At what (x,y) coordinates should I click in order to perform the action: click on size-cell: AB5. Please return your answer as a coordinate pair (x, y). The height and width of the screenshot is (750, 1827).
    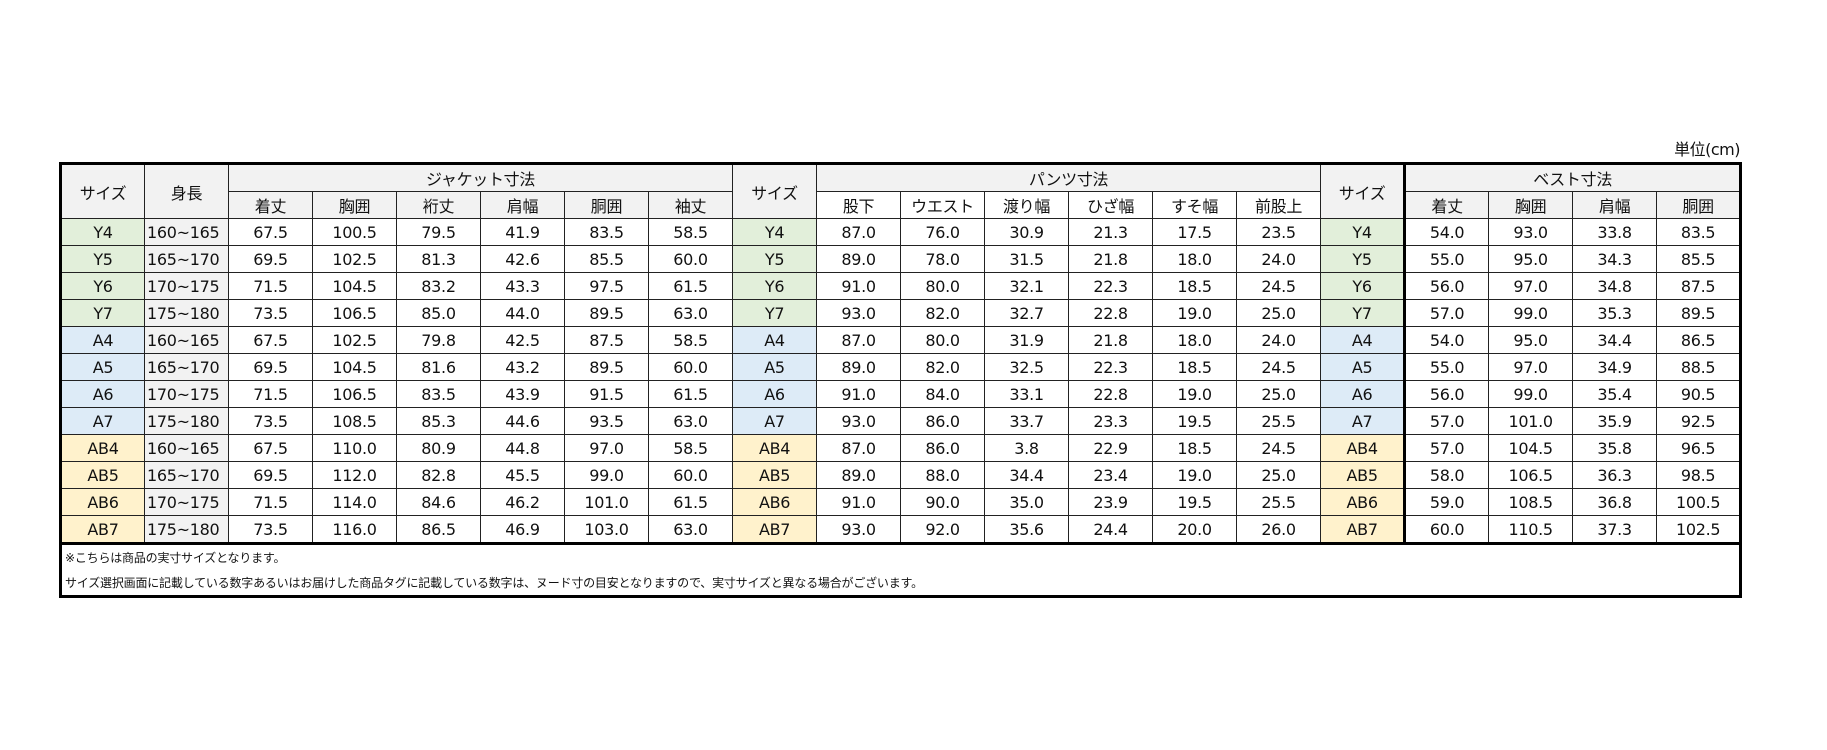
    Looking at the image, I should click on (102, 475).